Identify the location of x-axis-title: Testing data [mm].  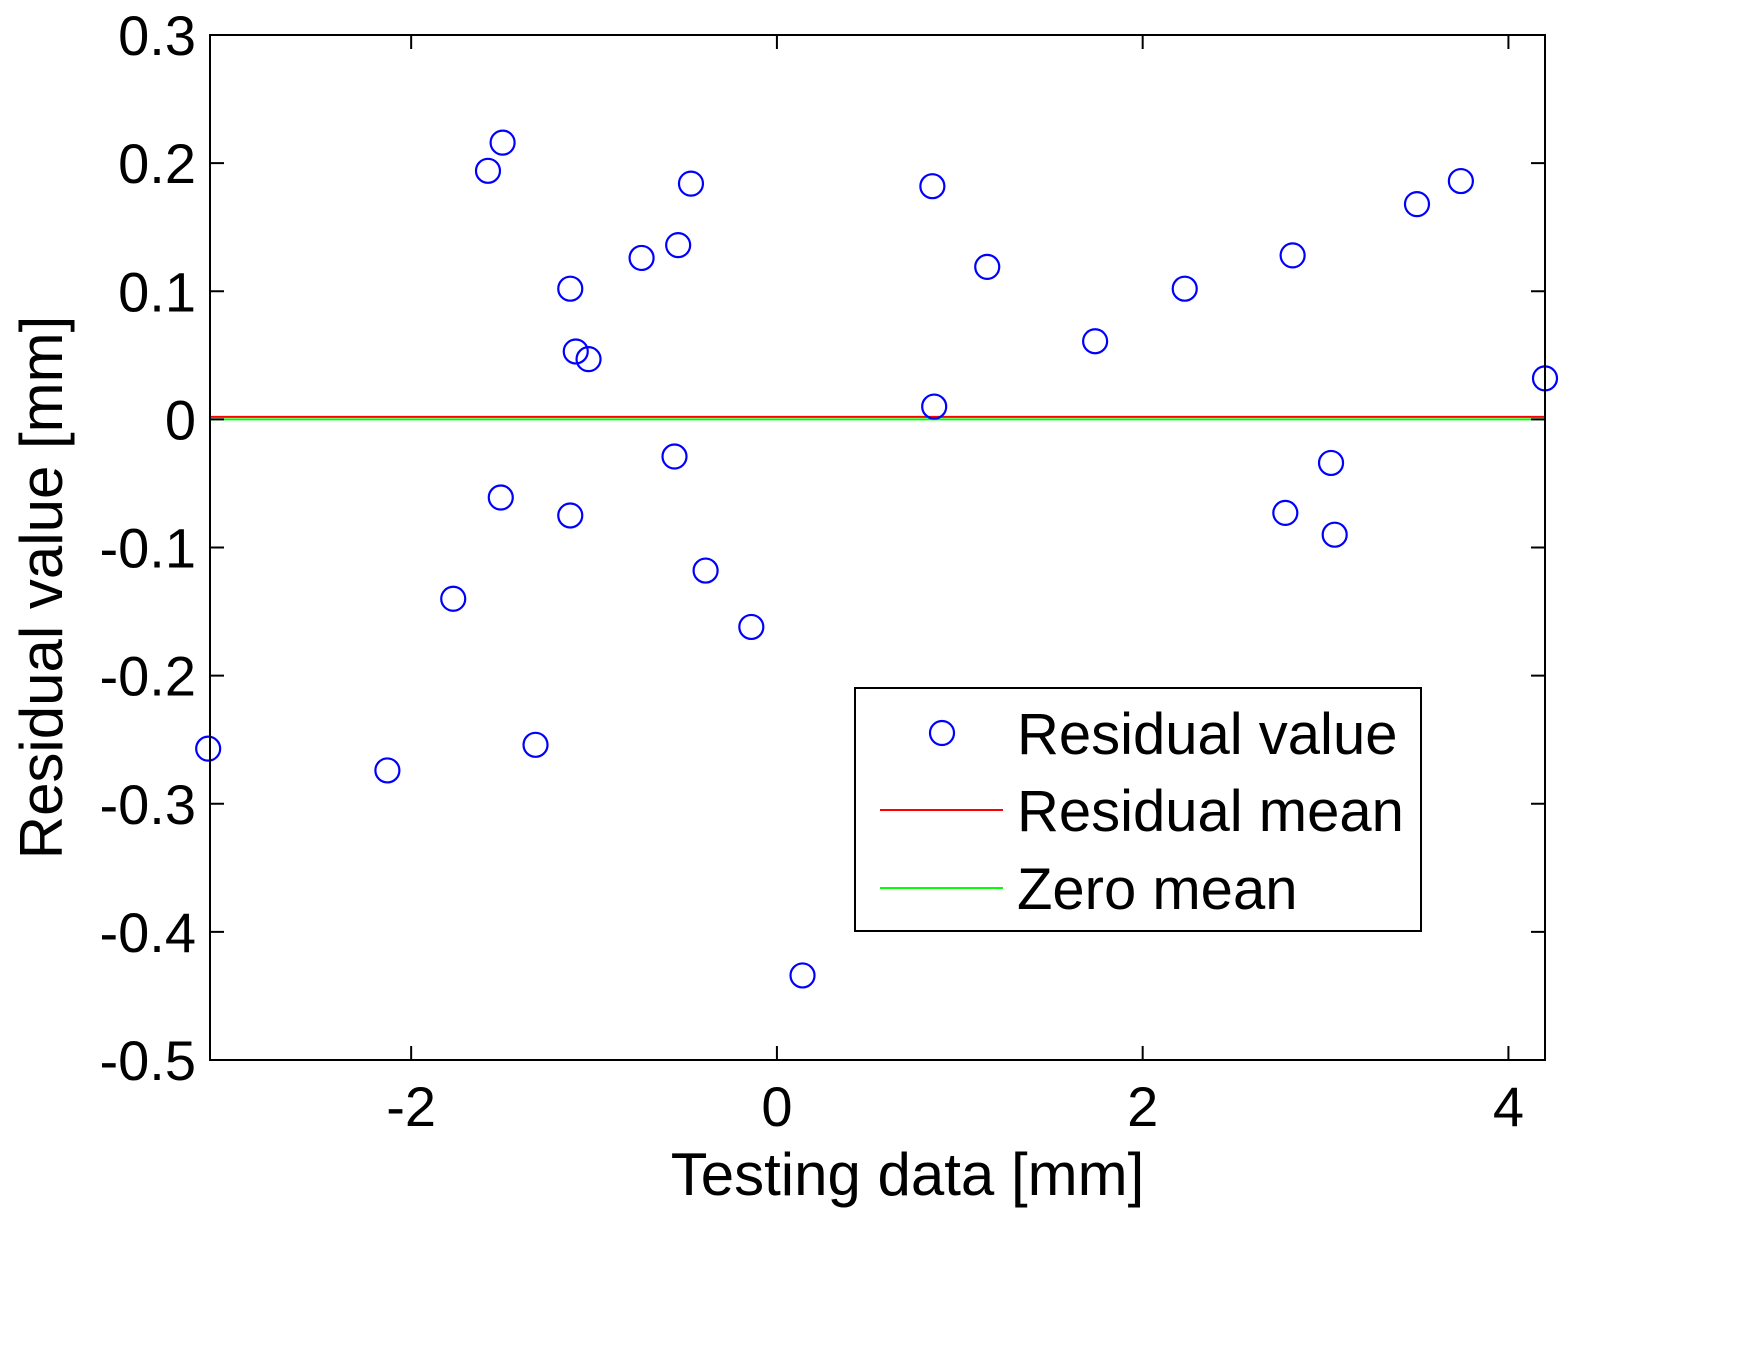
(908, 1174).